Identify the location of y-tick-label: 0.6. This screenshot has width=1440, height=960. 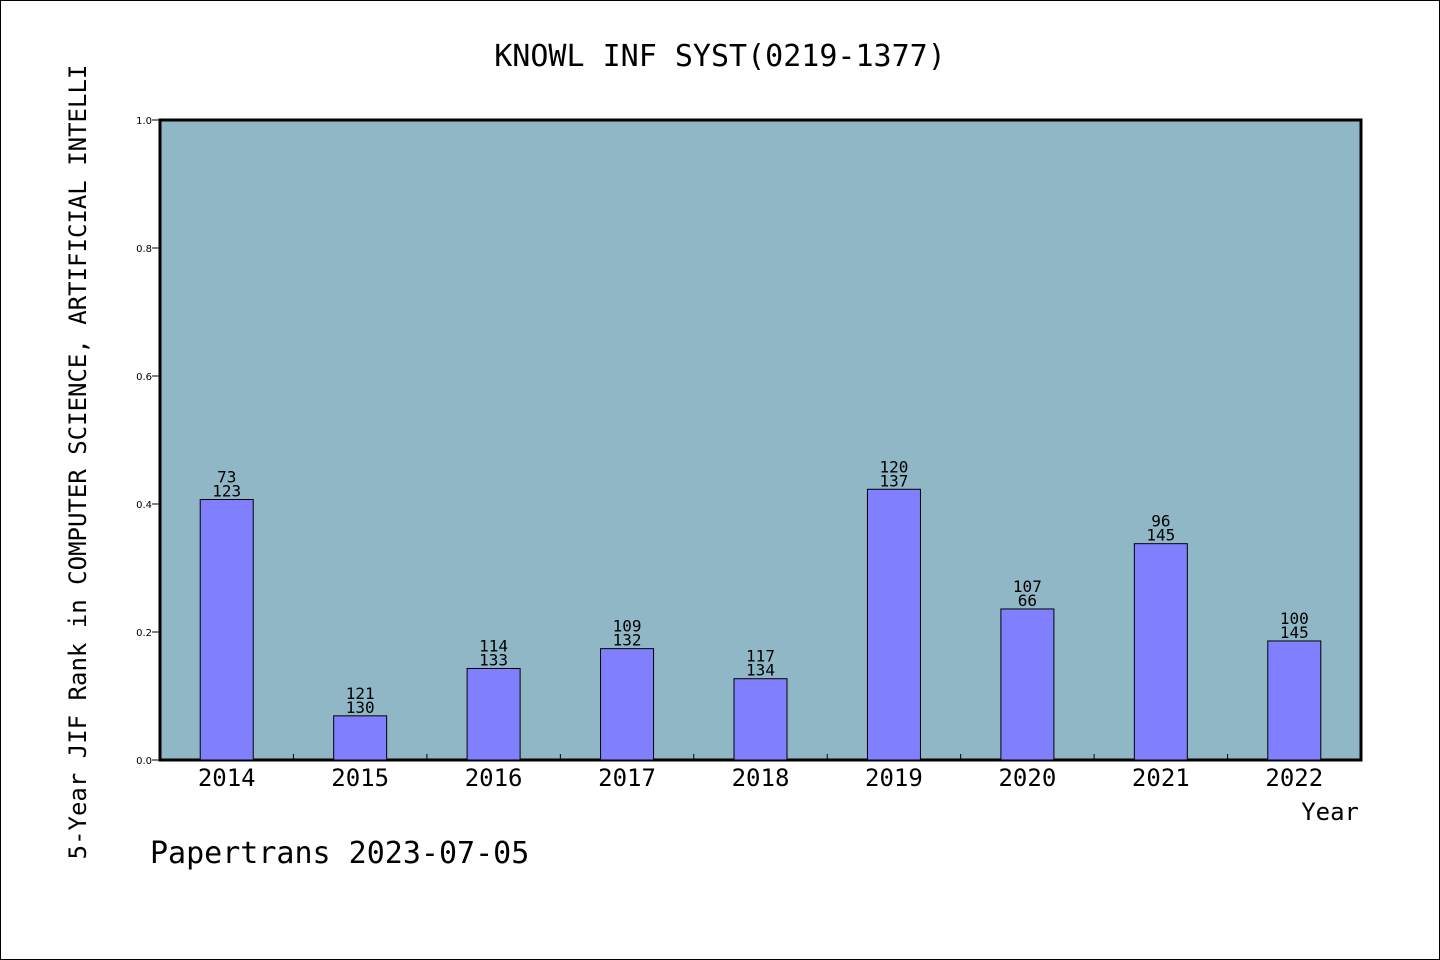
(144, 377).